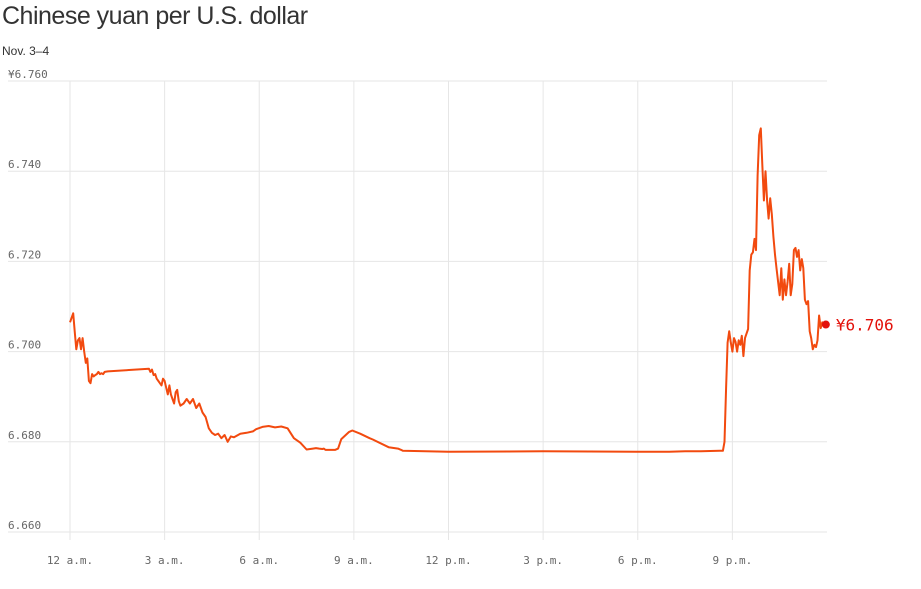 This screenshot has height=589, width=921. I want to click on x-tick-label: 3 a.m., so click(165, 560).